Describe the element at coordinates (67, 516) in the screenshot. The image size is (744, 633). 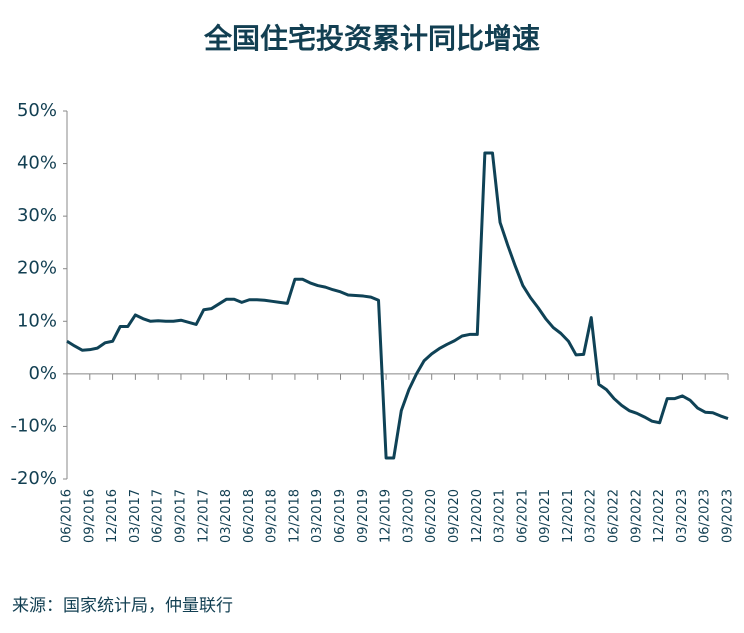
I see `x-tick-label: 06/2016` at that location.